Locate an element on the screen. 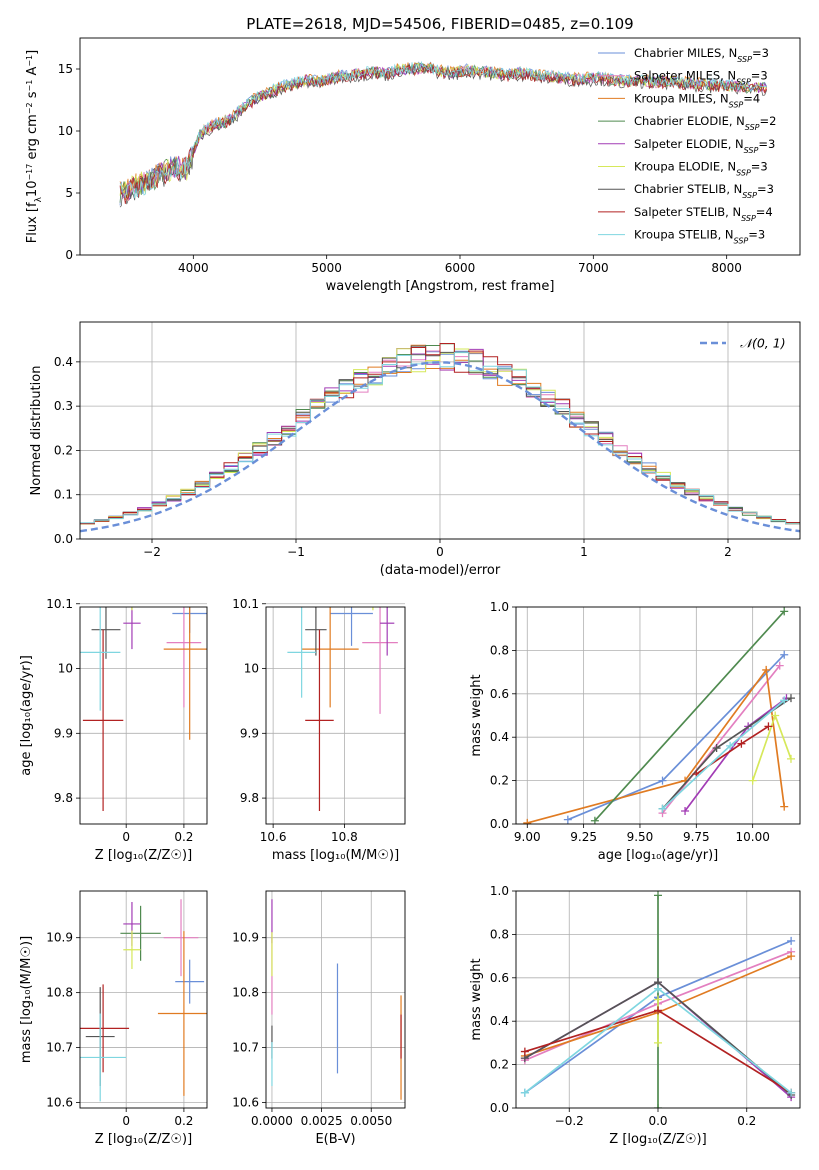 This screenshot has width=819, height=1170. y-tick-label: 0.3 is located at coordinates (63, 406).